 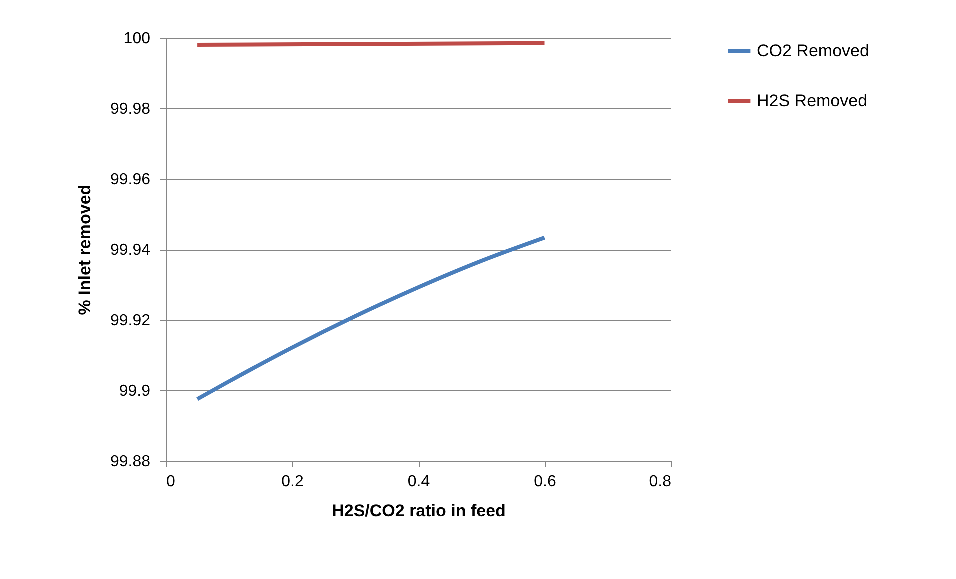 What do you see at coordinates (545, 482) in the screenshot?
I see `x-tick-label: 0.6` at bounding box center [545, 482].